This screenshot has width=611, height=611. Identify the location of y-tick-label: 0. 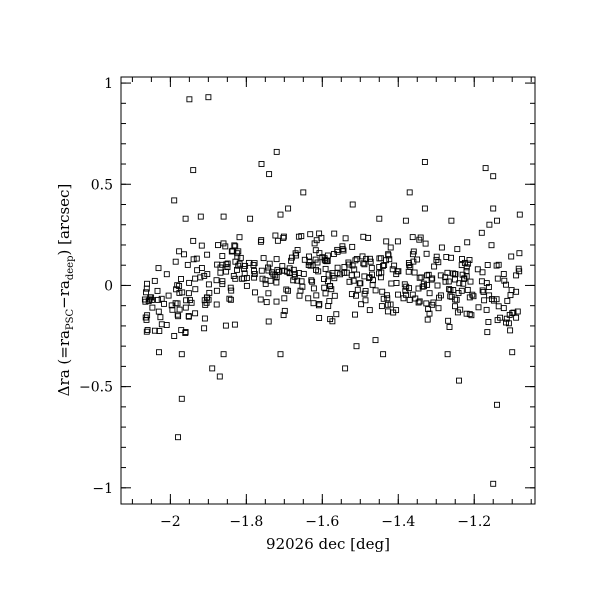
(108, 286).